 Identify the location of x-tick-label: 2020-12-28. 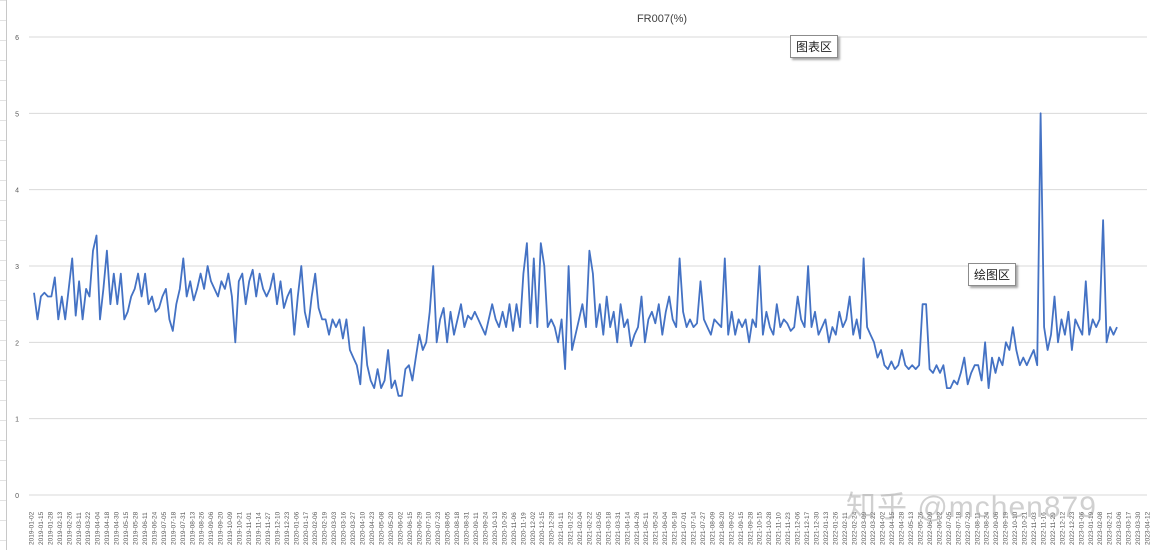
(552, 528).